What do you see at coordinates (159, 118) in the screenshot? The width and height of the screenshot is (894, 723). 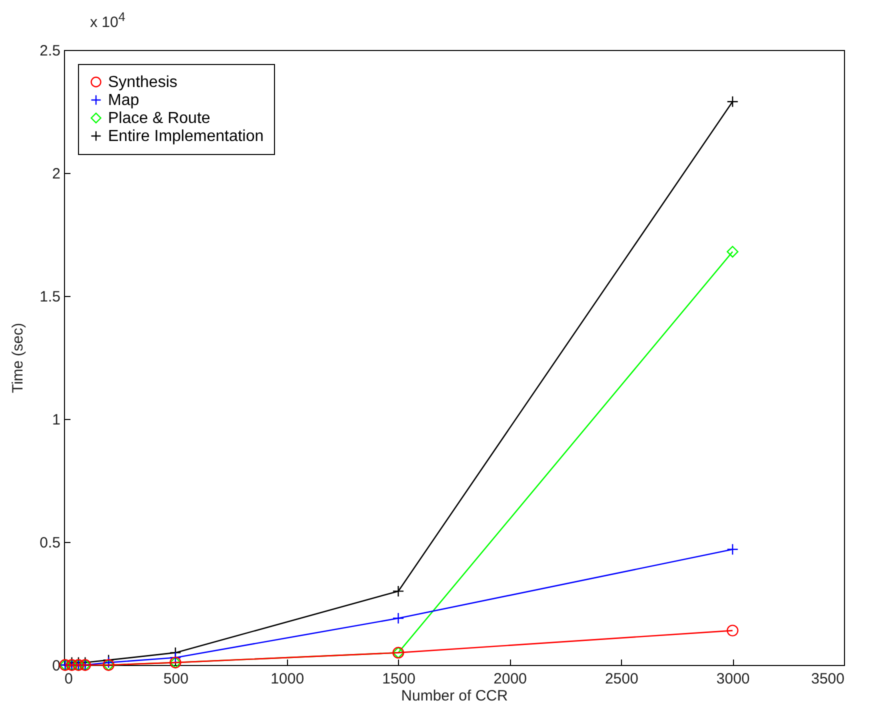 I see `legend-label: Place & Route` at bounding box center [159, 118].